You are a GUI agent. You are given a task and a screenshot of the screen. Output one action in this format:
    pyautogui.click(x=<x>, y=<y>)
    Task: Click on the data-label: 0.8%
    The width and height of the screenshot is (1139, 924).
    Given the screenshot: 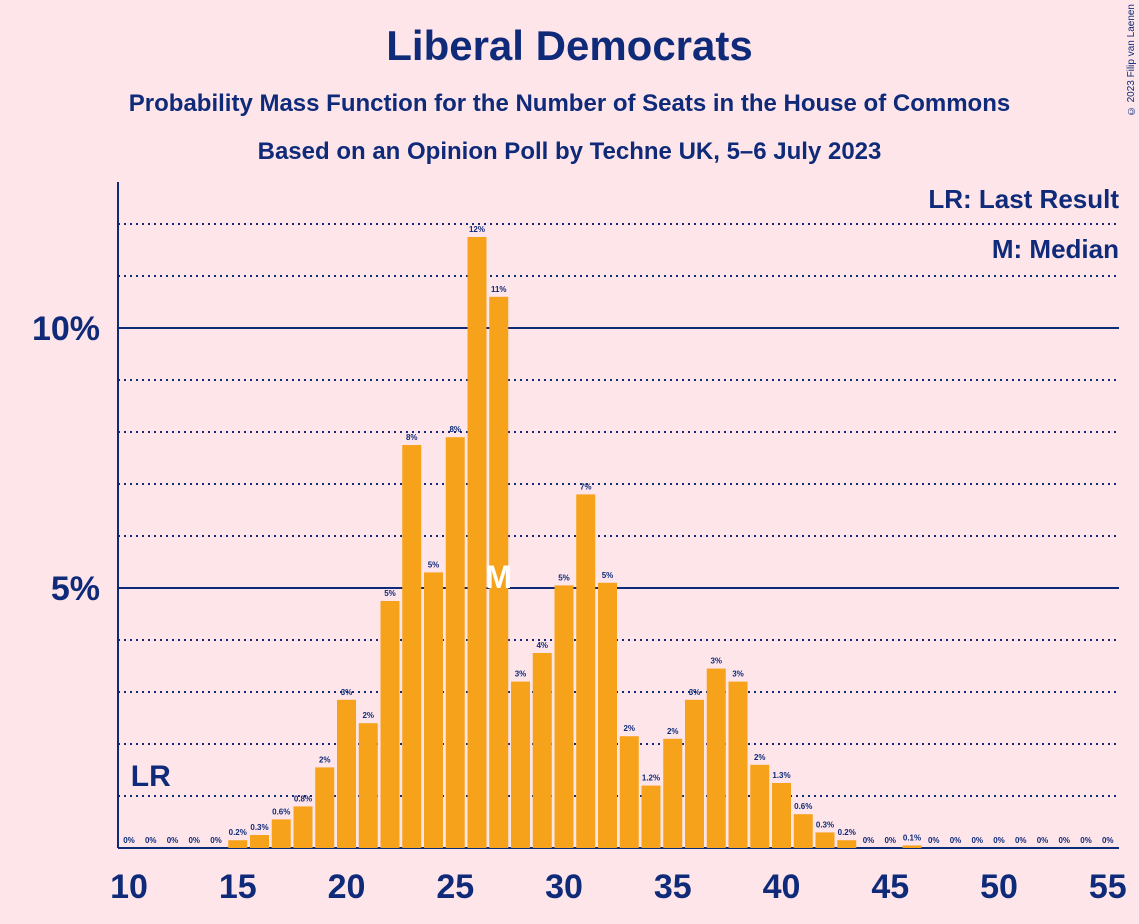 What is the action you would take?
    pyautogui.click(x=303, y=798)
    